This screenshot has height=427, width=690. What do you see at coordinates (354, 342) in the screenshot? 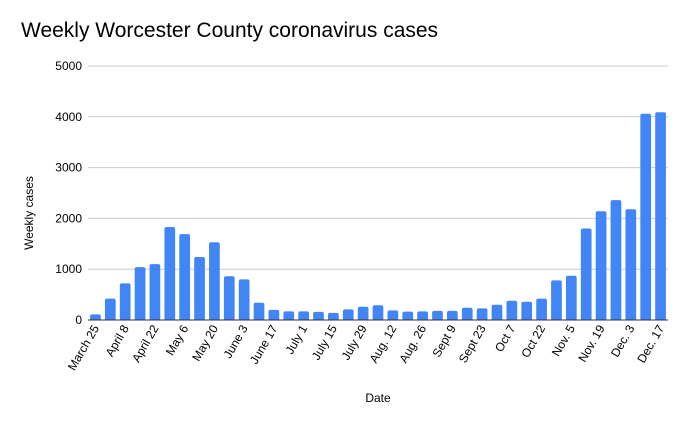
I see `x-tick-label: July 29` at bounding box center [354, 342].